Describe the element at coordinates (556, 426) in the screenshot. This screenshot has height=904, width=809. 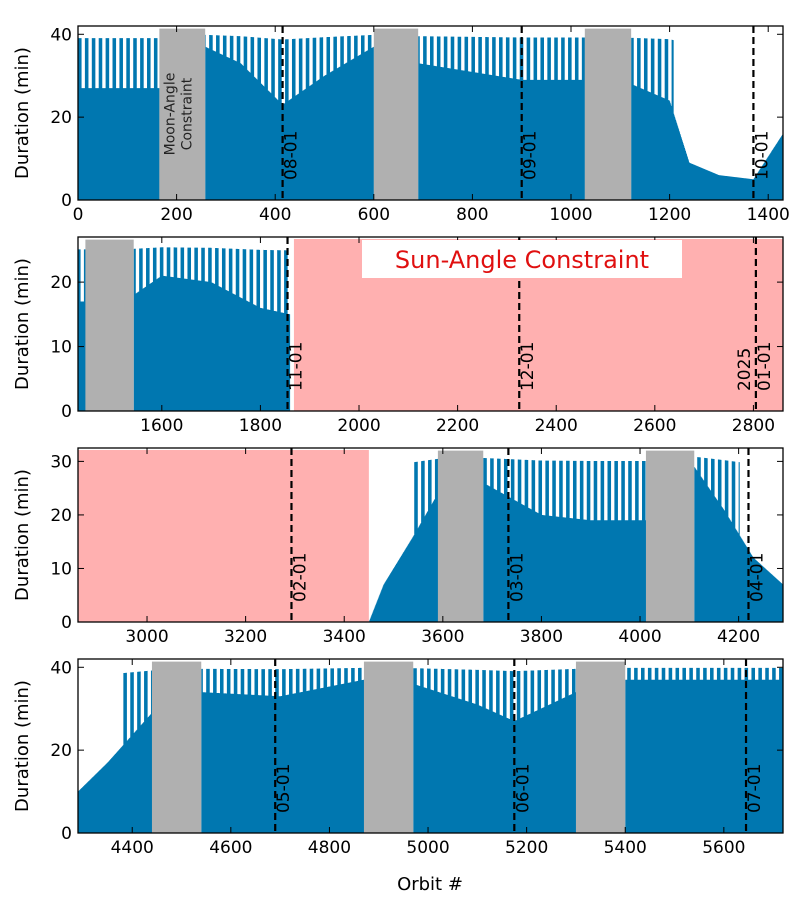
I see `x-tick-label: 2400` at that location.